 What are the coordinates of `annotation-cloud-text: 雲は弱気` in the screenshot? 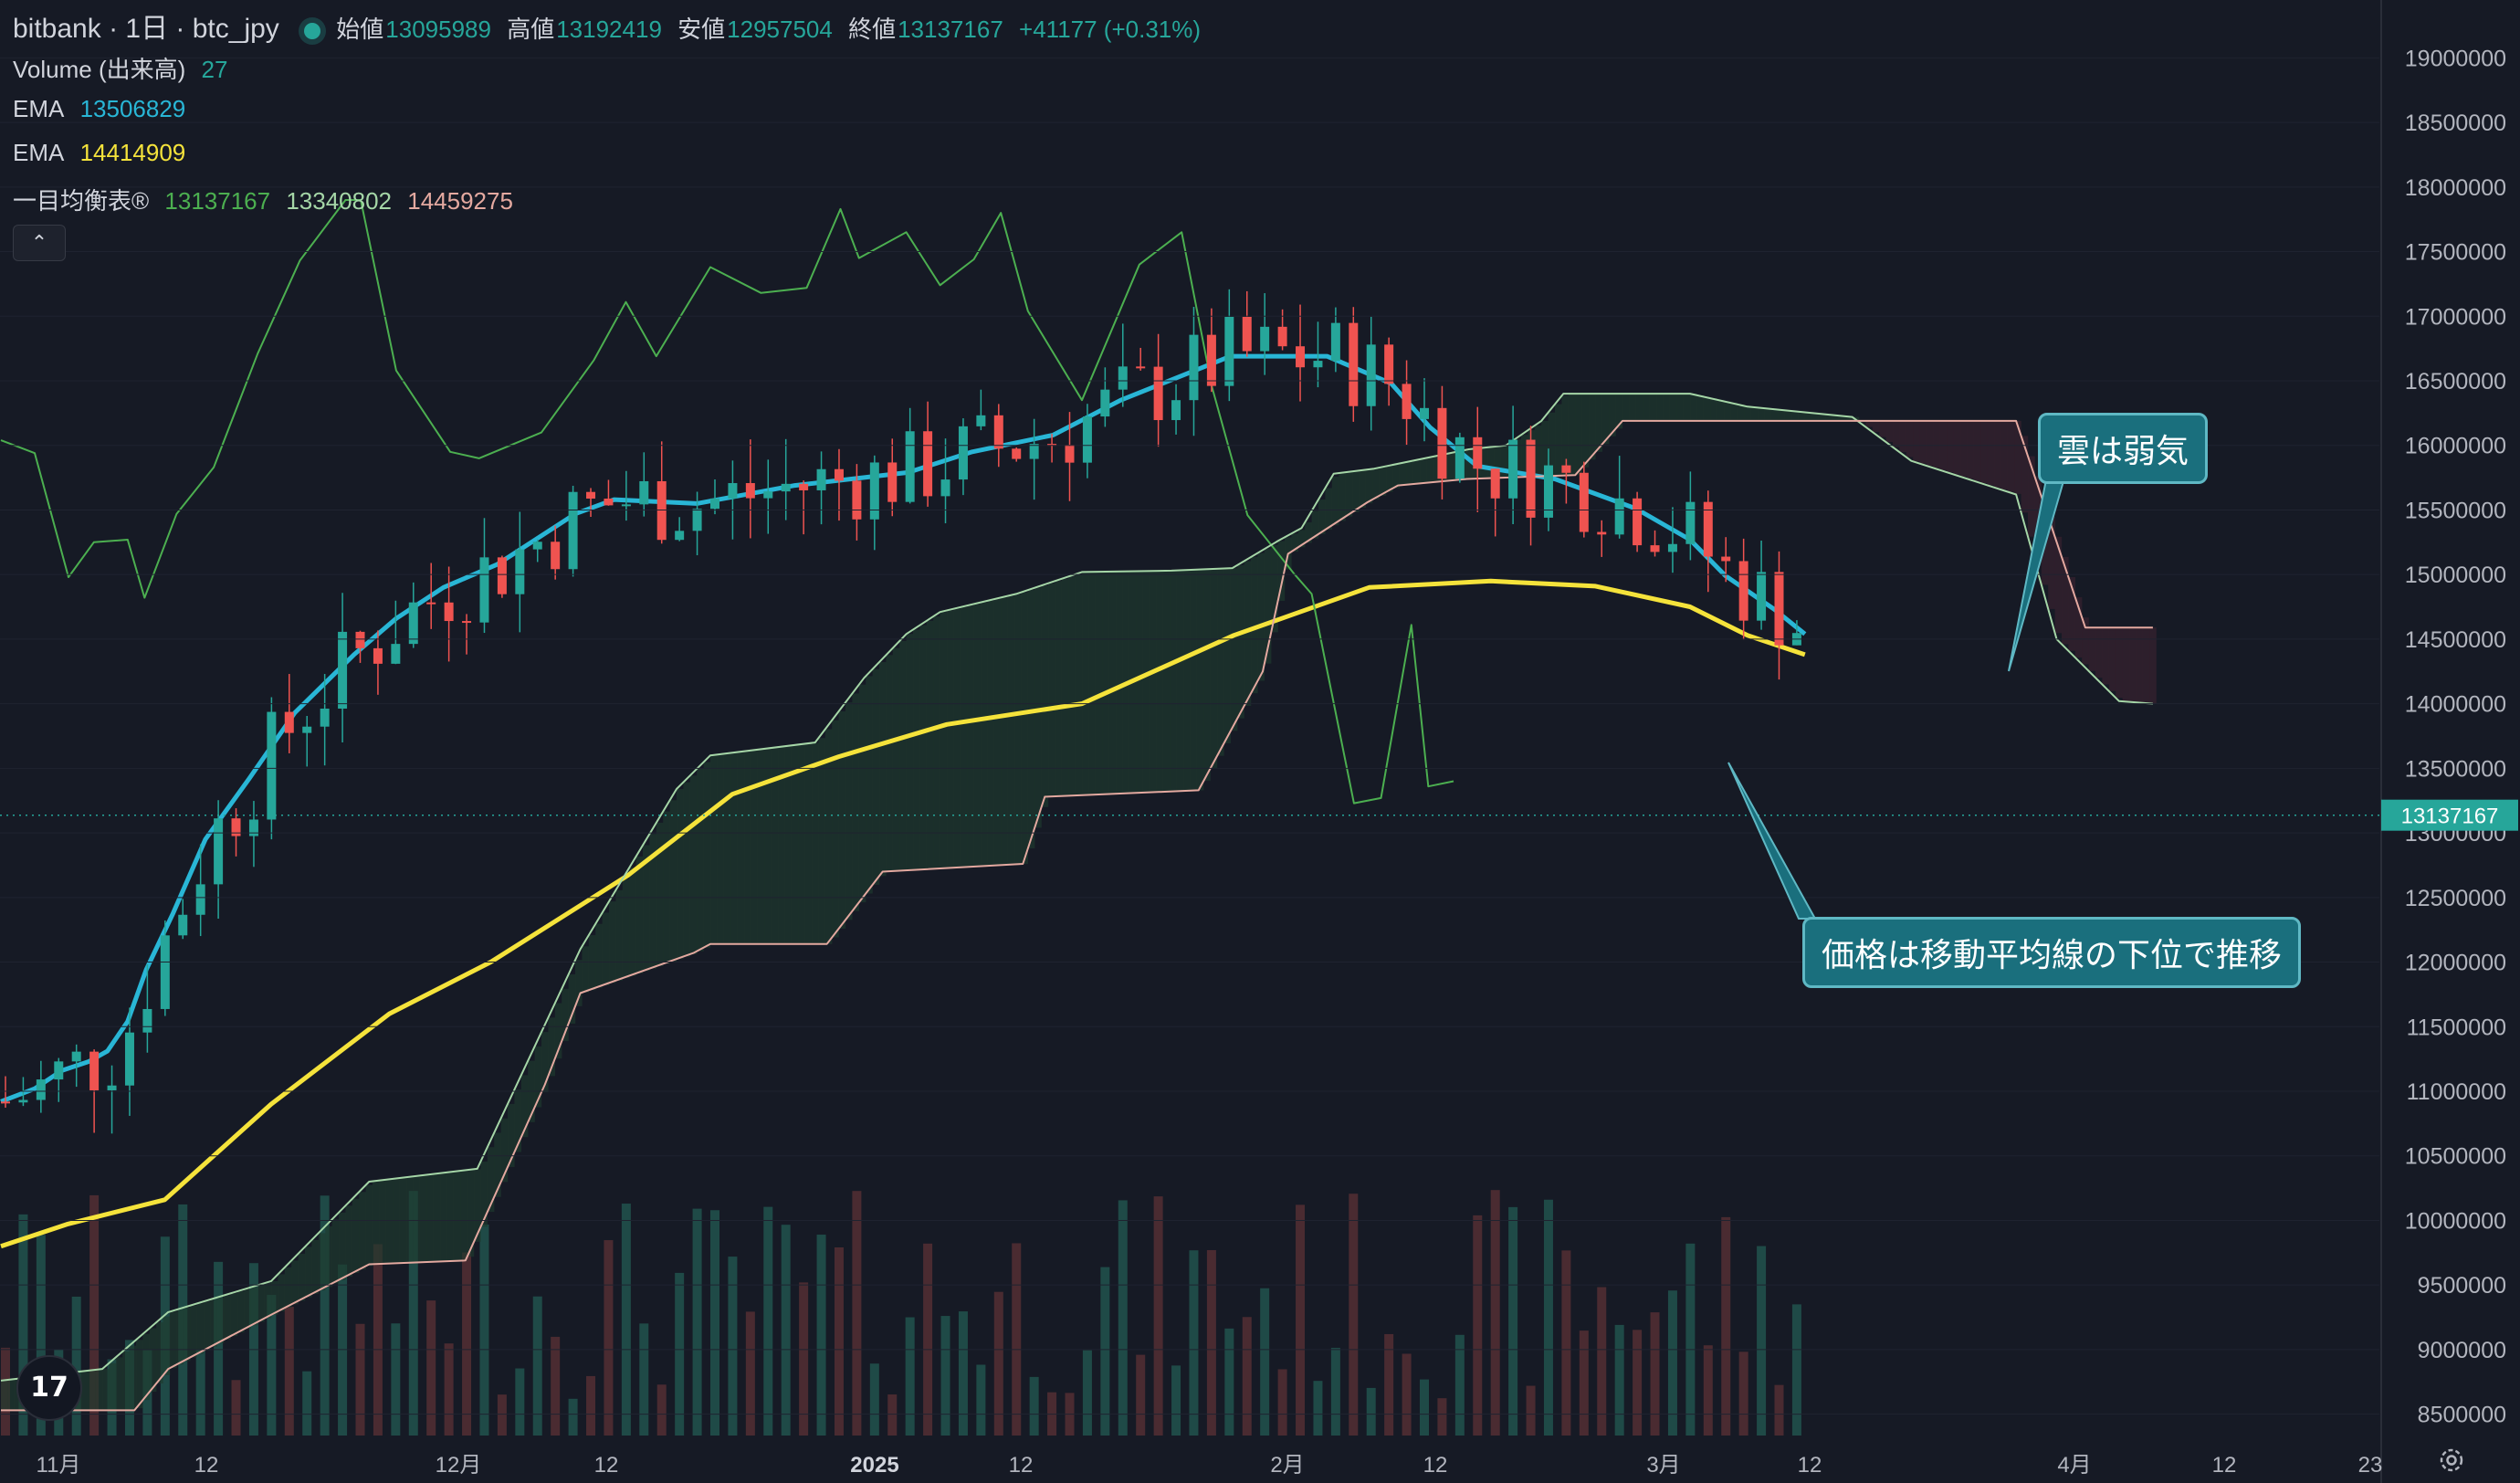 It's located at (2123, 451).